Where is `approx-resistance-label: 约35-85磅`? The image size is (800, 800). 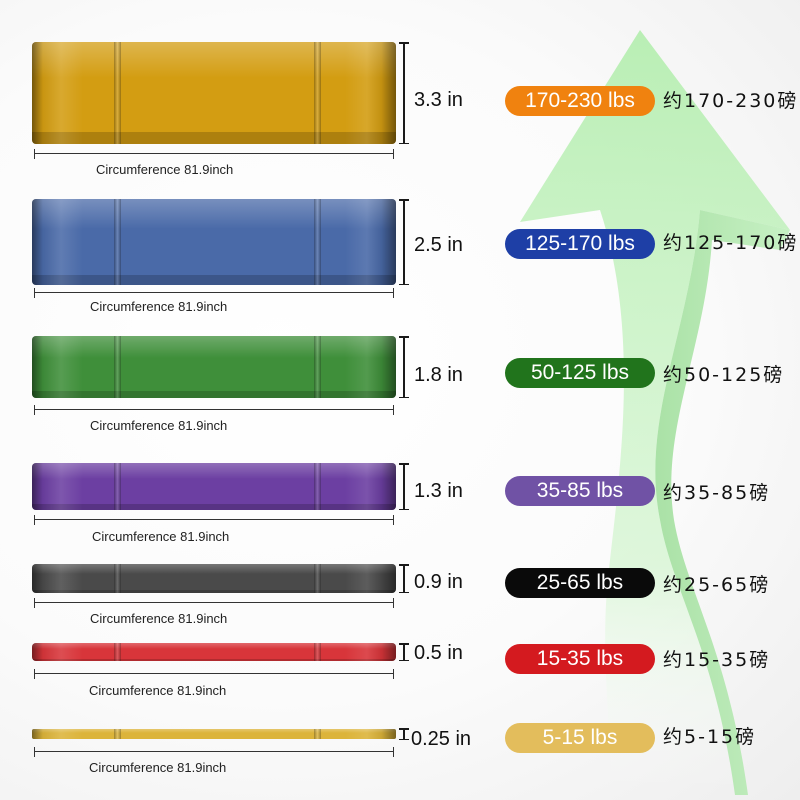 approx-resistance-label: 约35-85磅 is located at coordinates (717, 493).